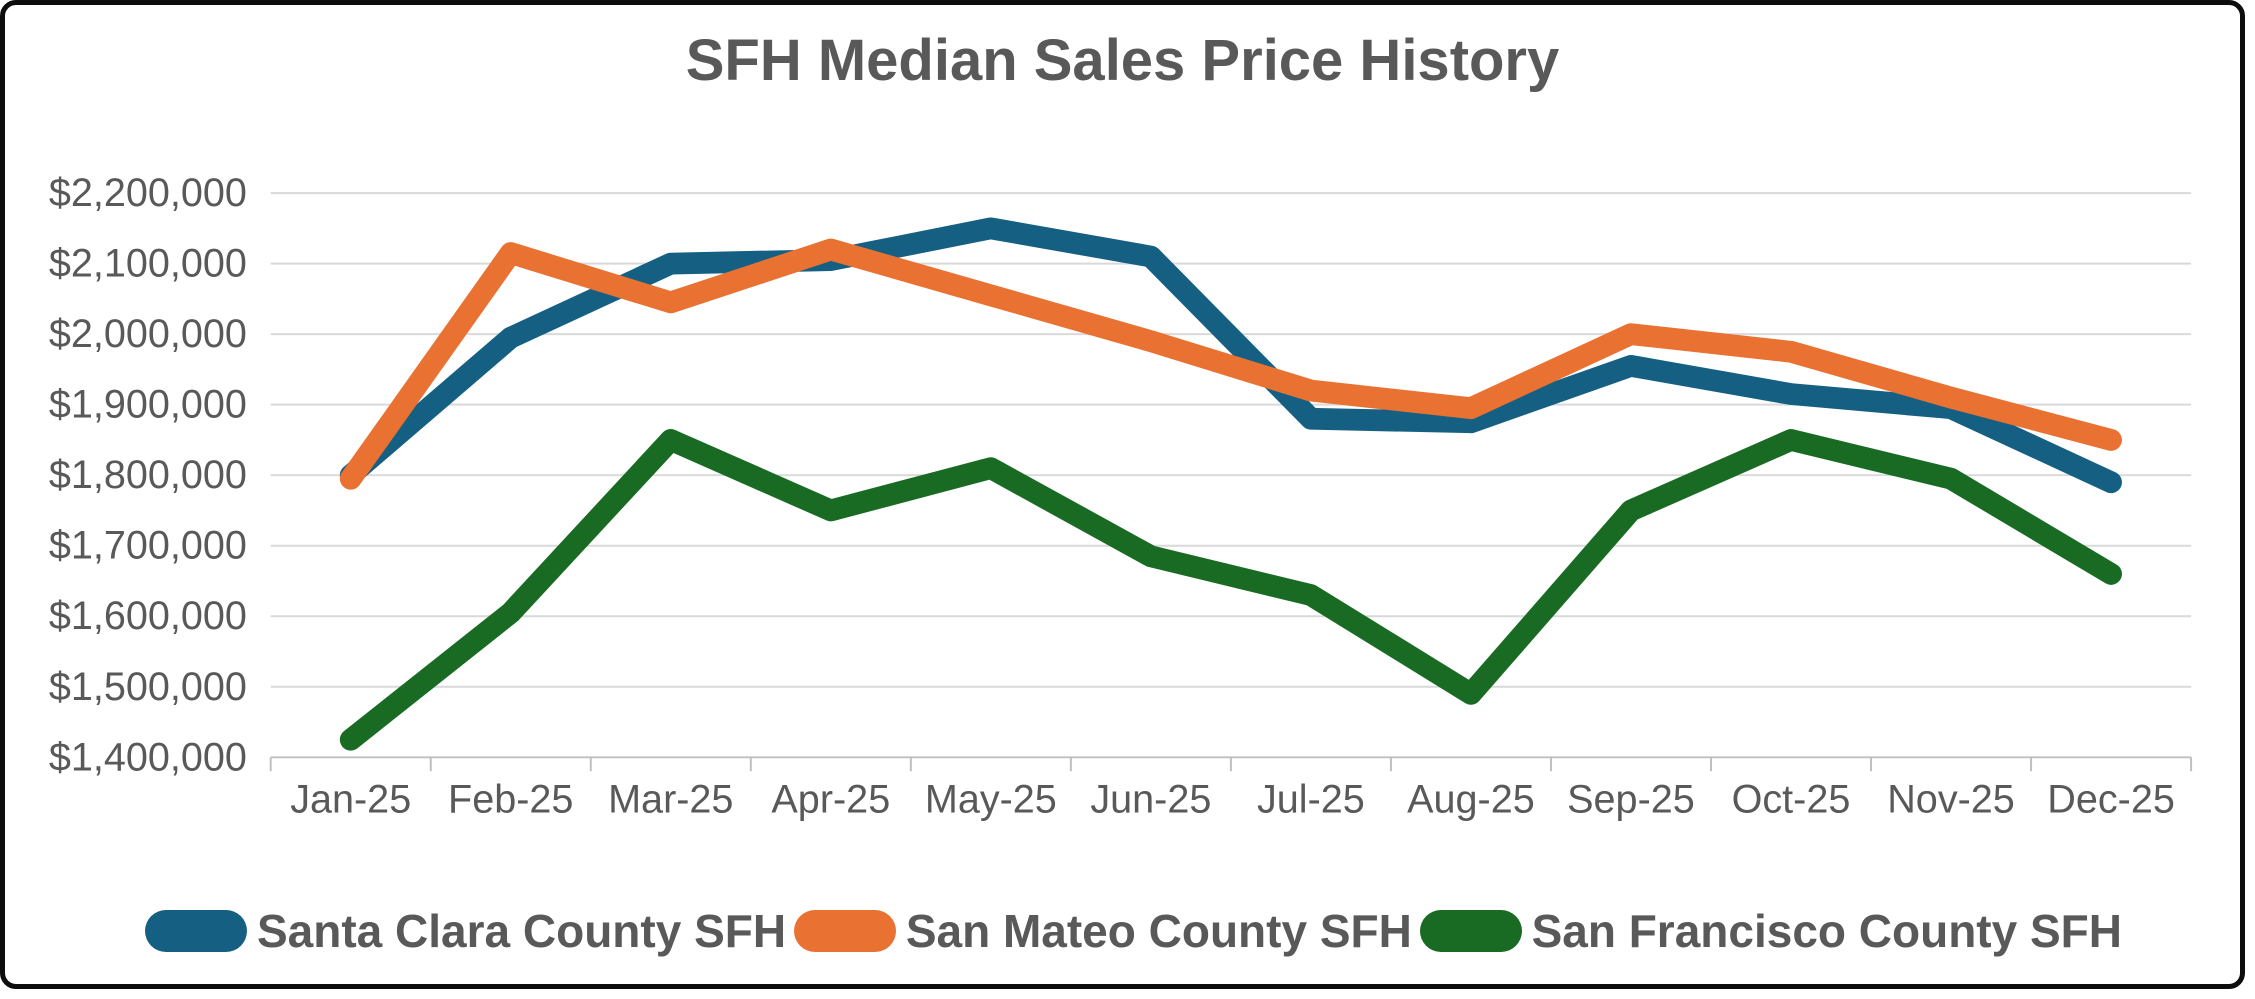 This screenshot has height=999, width=2255. What do you see at coordinates (1951, 800) in the screenshot?
I see `x-axis-category-label: Nov-25` at bounding box center [1951, 800].